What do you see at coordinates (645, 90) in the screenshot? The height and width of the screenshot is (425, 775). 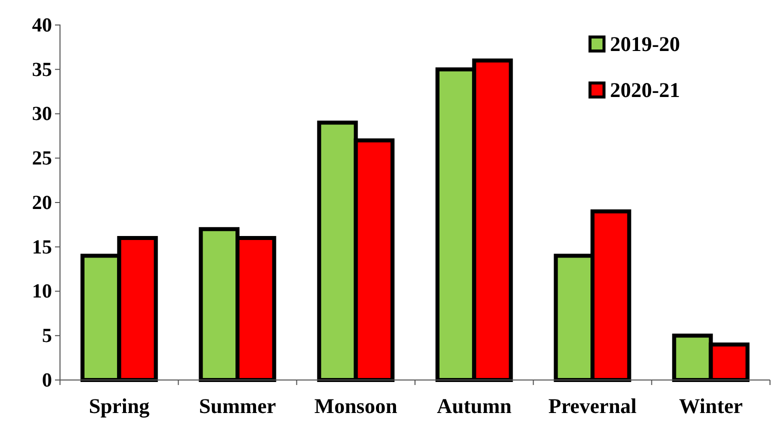 I see `legend-label: 2020-21` at bounding box center [645, 90].